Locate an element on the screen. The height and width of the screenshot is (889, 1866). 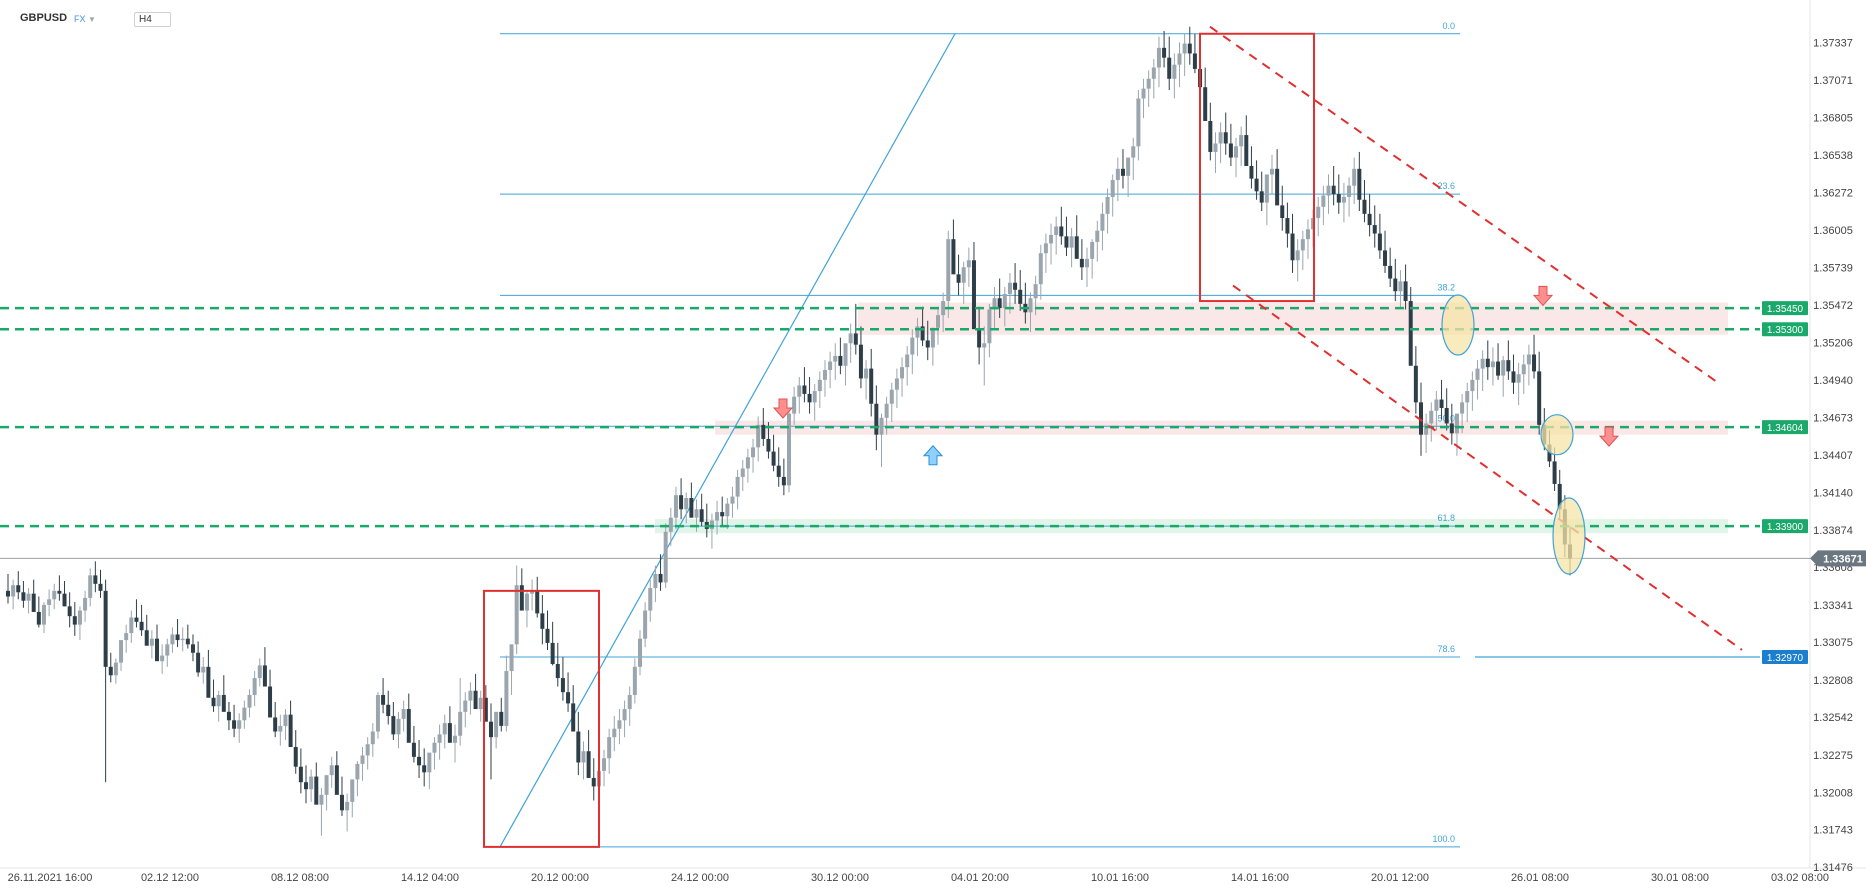
level-tag-text: 1.34604 is located at coordinates (1785, 428).